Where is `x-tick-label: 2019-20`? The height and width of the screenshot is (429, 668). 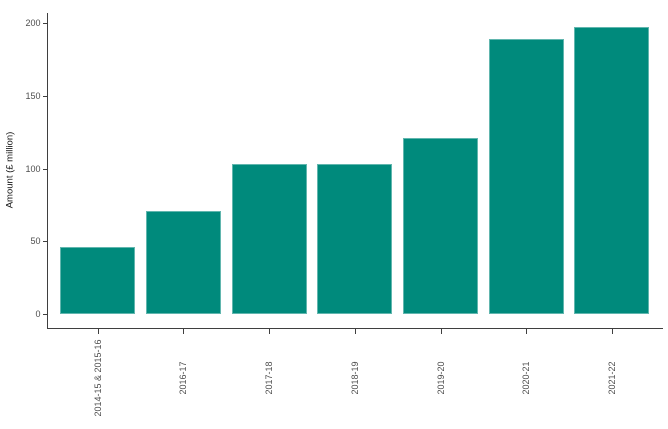 x-tick-label: 2019-20 is located at coordinates (440, 378).